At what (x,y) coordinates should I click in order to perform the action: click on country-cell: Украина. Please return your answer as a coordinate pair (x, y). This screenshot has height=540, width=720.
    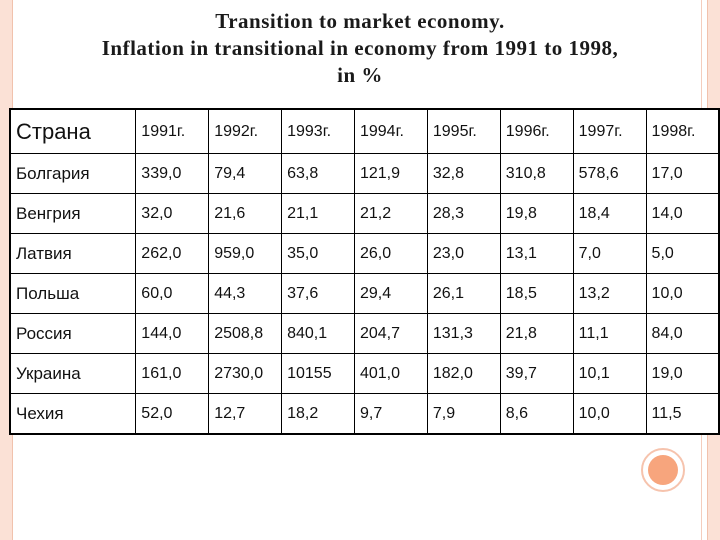
    Looking at the image, I should click on (73, 373).